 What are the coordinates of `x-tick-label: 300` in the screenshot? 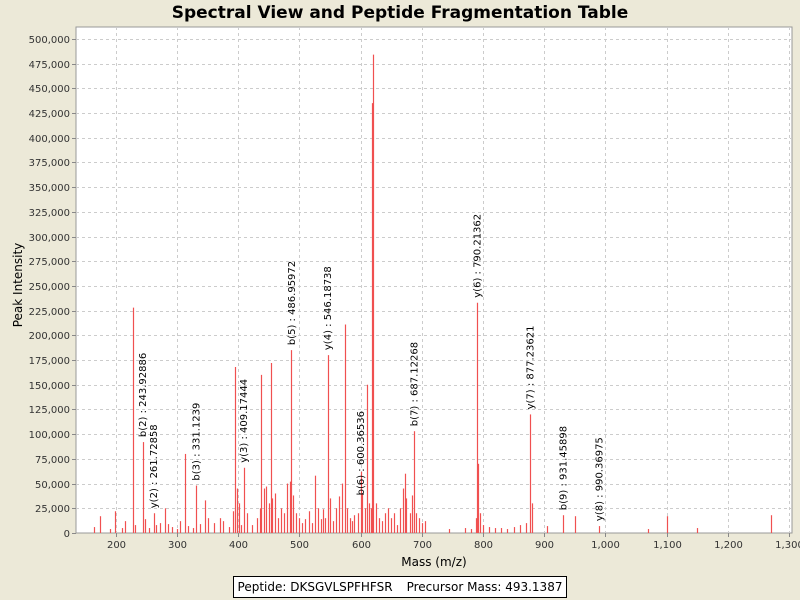 It's located at (177, 545).